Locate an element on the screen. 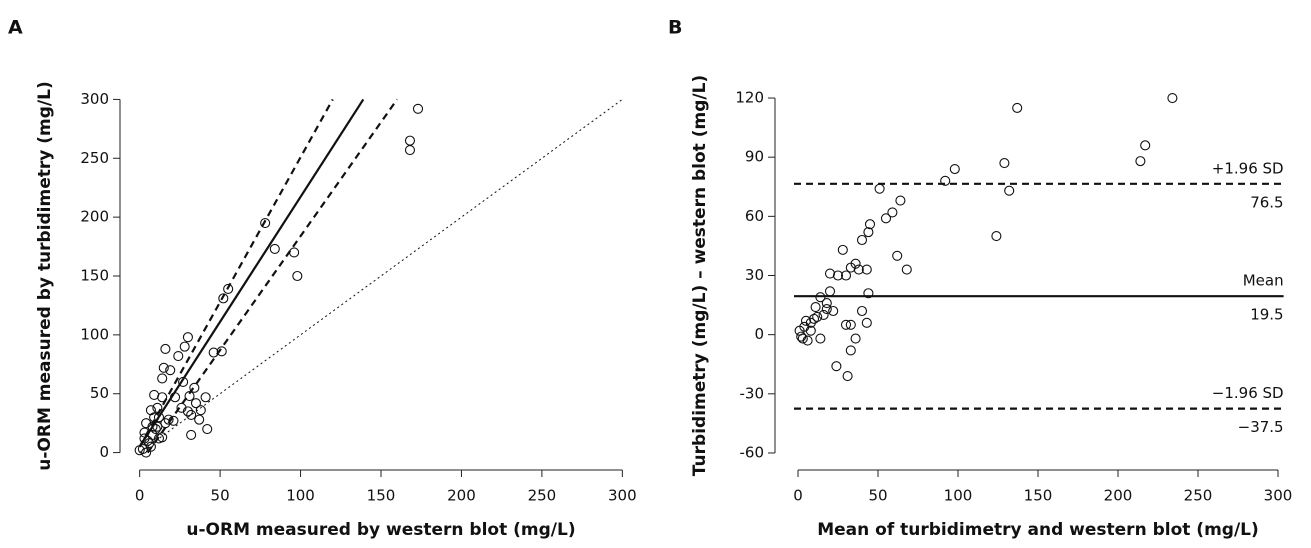  panel-label: A is located at coordinates (15, 28).